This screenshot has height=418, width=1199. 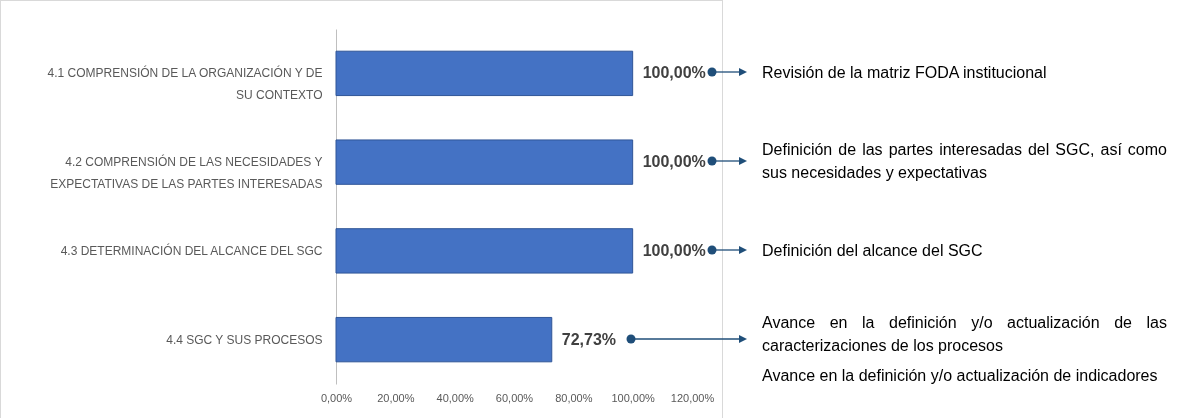 I want to click on x-tick-label: 20,00%, so click(x=396, y=397).